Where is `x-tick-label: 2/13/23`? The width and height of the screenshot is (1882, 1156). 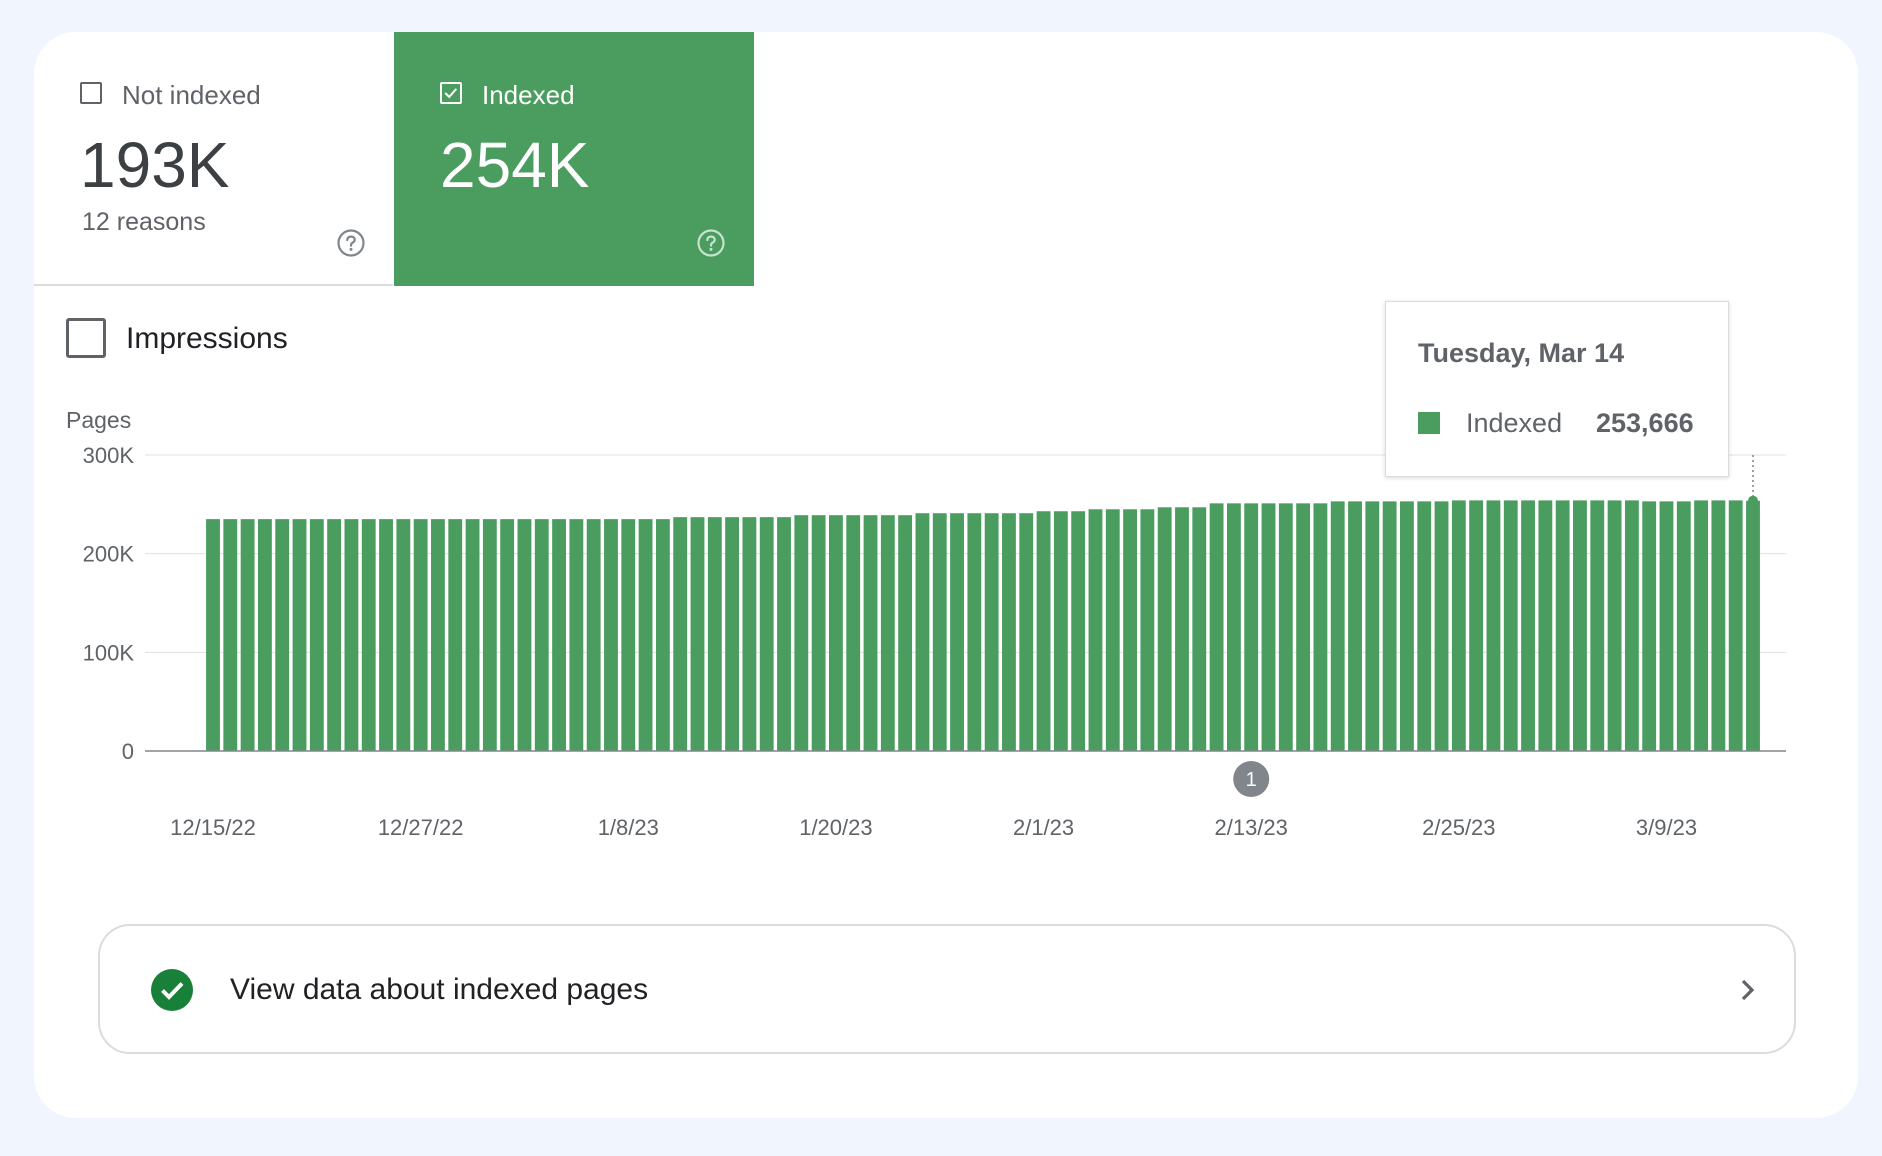
x-tick-label: 2/13/23 is located at coordinates (1250, 827).